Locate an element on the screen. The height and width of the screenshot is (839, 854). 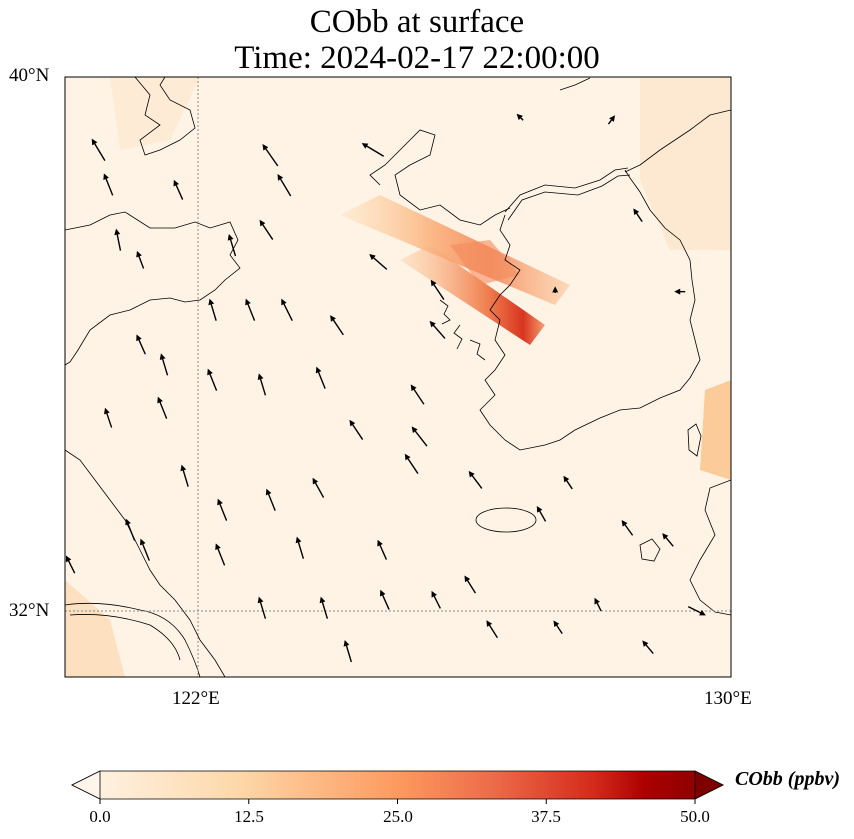
colorbar-tick: 37.5 is located at coordinates (546, 816).